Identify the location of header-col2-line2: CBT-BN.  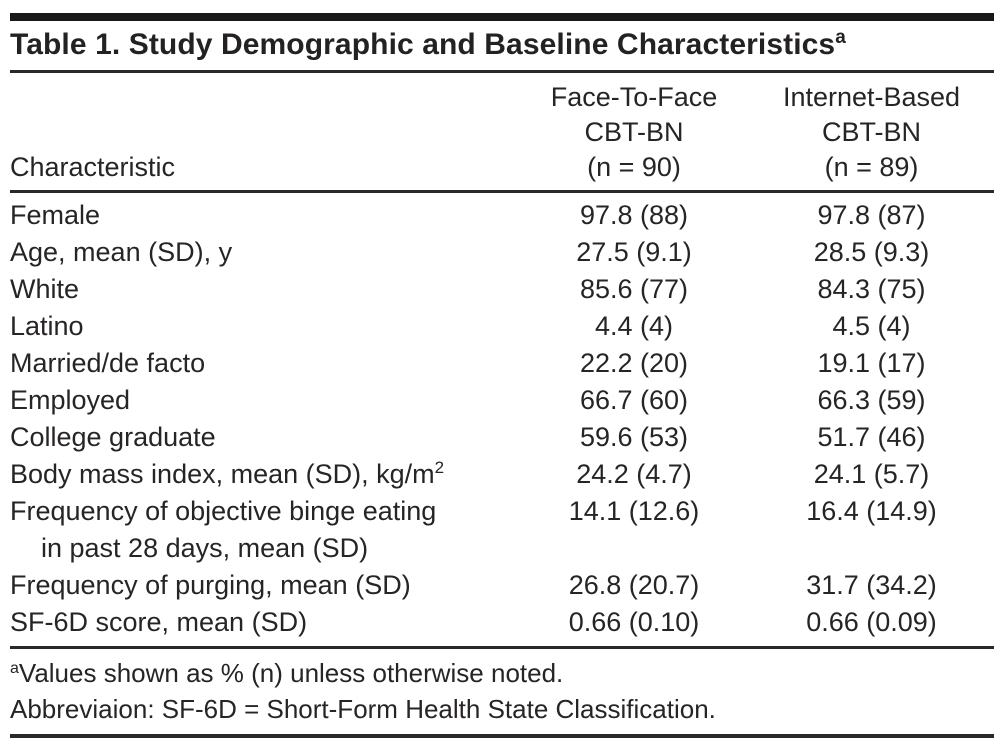
(871, 132).